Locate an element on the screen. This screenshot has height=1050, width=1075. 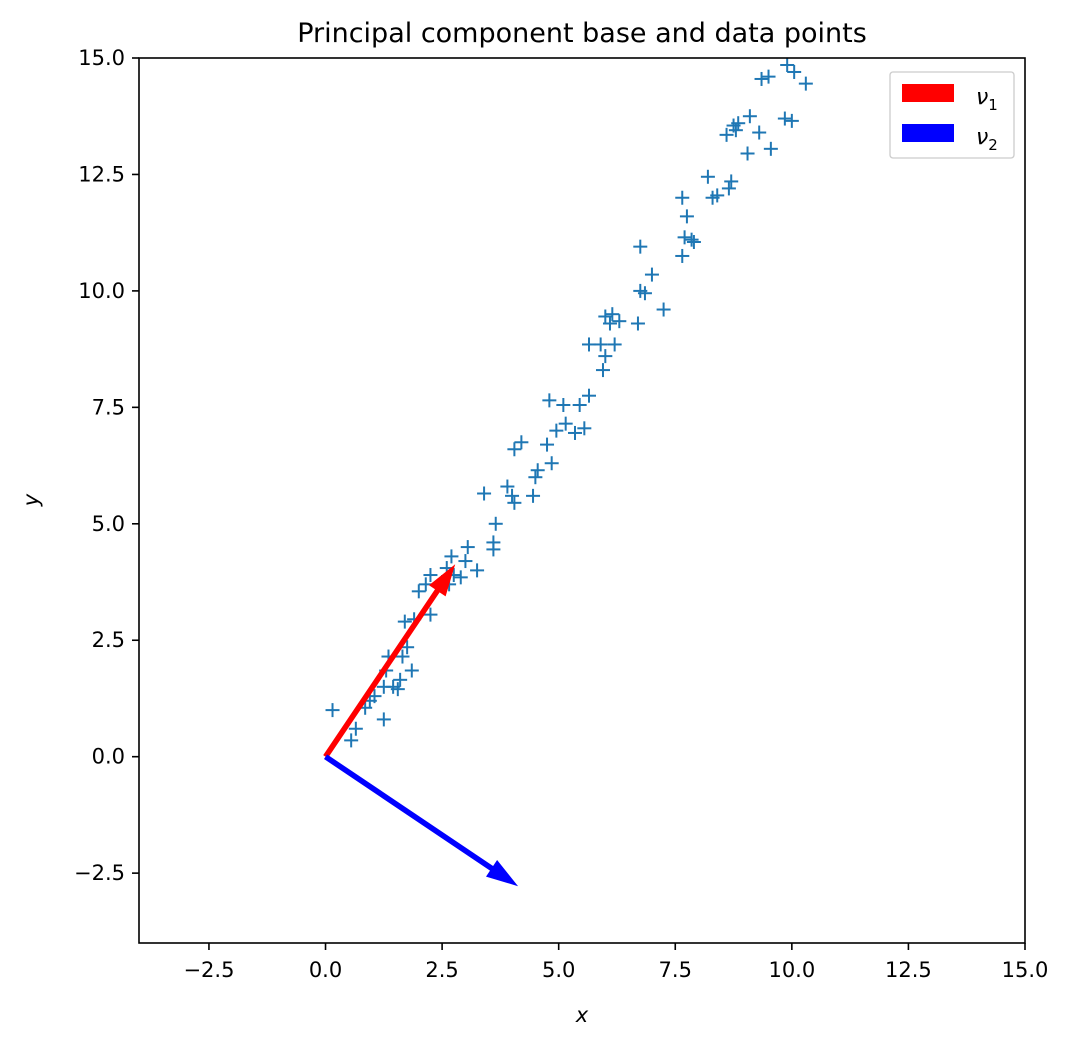
x-axis-label: x is located at coordinates (582, 1015).